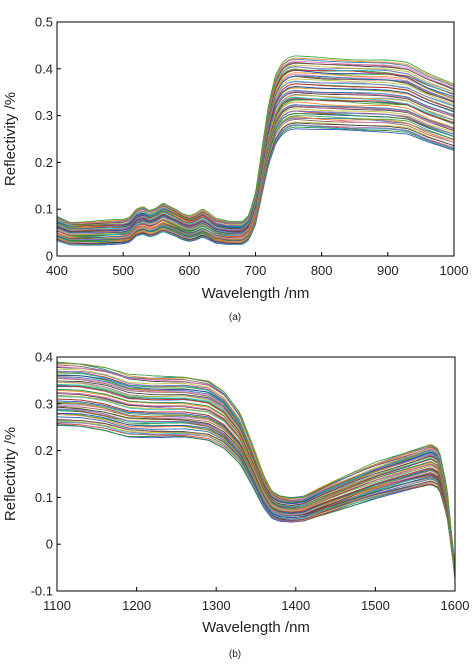 The width and height of the screenshot is (474, 667). What do you see at coordinates (235, 654) in the screenshot?
I see `caption-b: (b)` at bounding box center [235, 654].